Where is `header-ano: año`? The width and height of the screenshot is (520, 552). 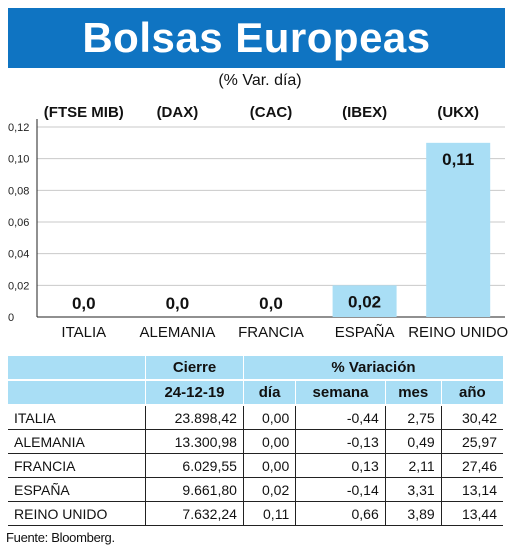
header-ano: año is located at coordinates (471, 393).